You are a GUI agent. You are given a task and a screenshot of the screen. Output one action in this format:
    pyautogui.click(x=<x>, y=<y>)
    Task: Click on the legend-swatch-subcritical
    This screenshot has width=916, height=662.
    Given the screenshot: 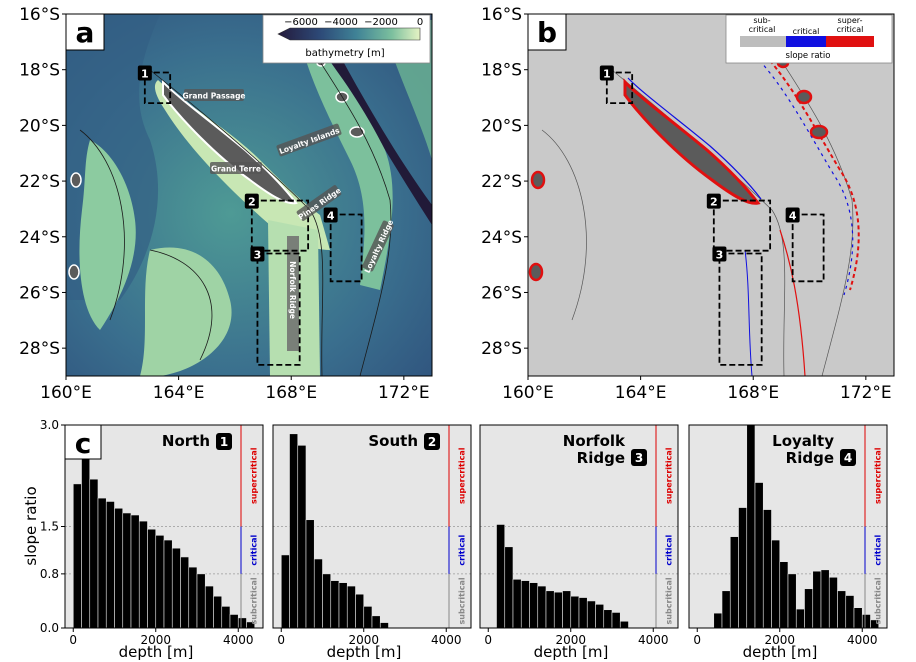 What is the action you would take?
    pyautogui.click(x=763, y=41)
    